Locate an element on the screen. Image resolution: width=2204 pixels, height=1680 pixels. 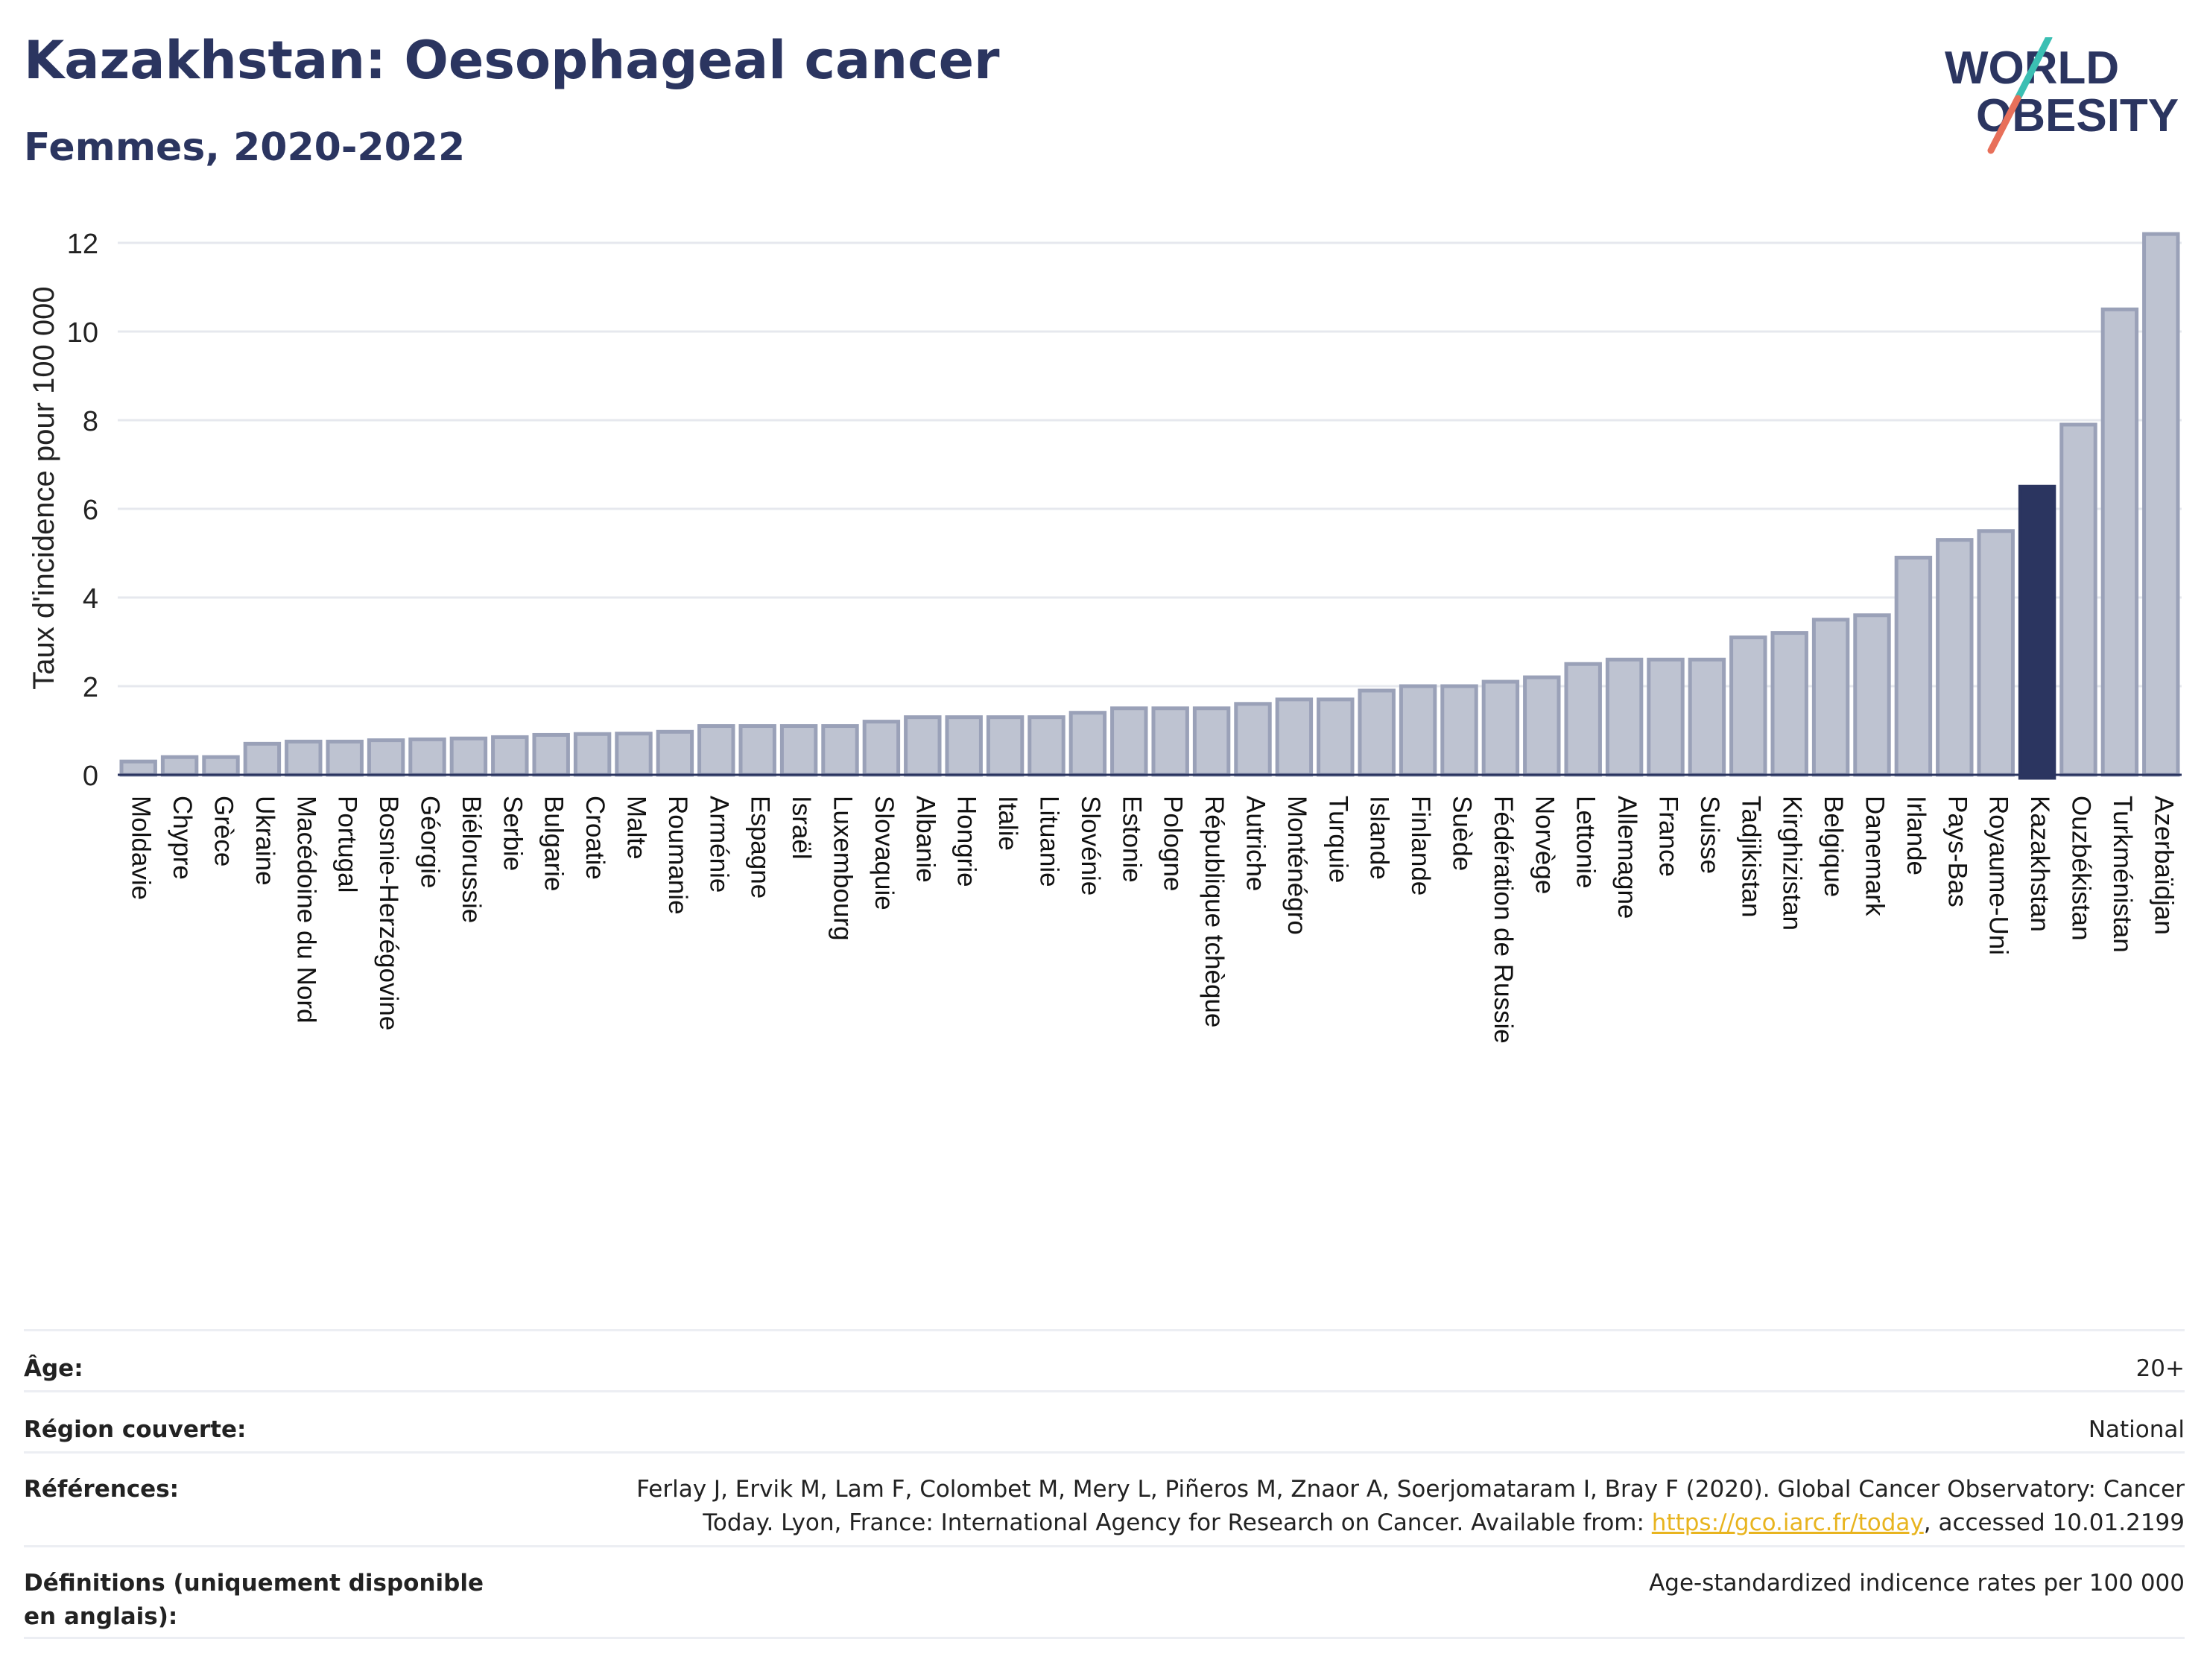
x-tick-label: Espagne is located at coordinates (760, 847).